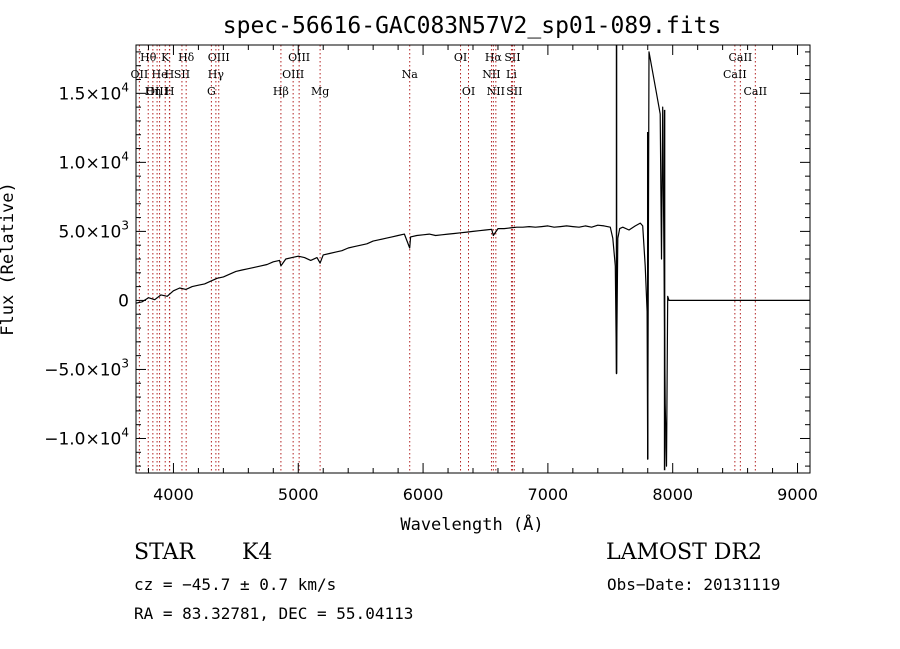  What do you see at coordinates (298, 494) in the screenshot?
I see `x-tick-label: 5000` at bounding box center [298, 494].